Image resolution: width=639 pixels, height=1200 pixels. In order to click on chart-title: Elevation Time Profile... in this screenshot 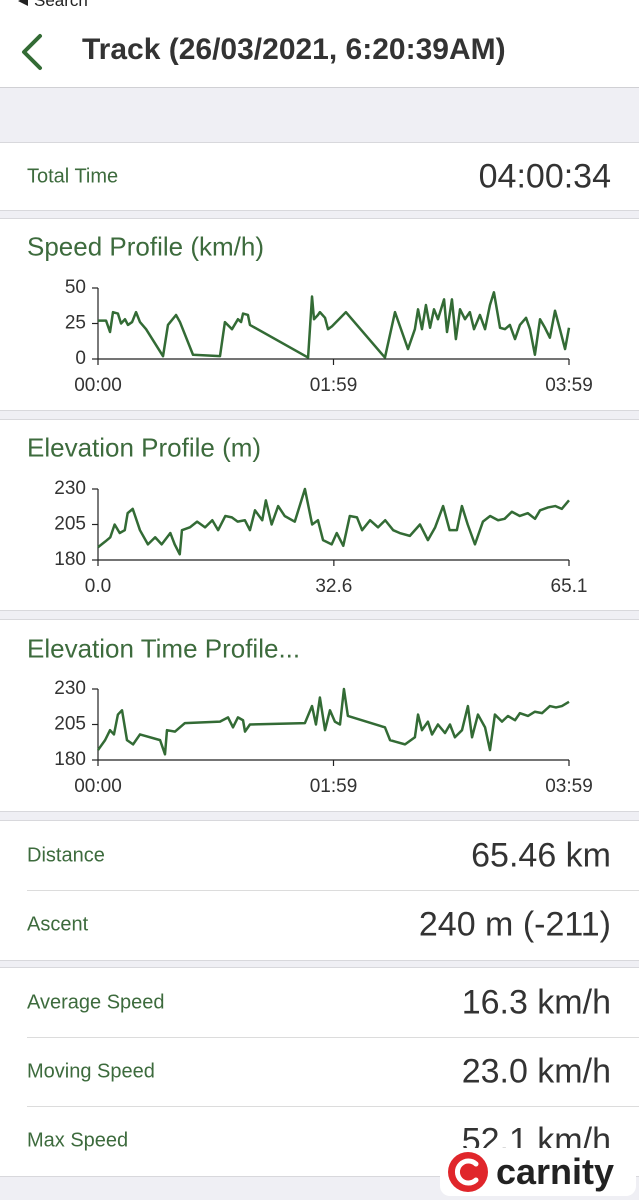, I will do `click(164, 648)`.